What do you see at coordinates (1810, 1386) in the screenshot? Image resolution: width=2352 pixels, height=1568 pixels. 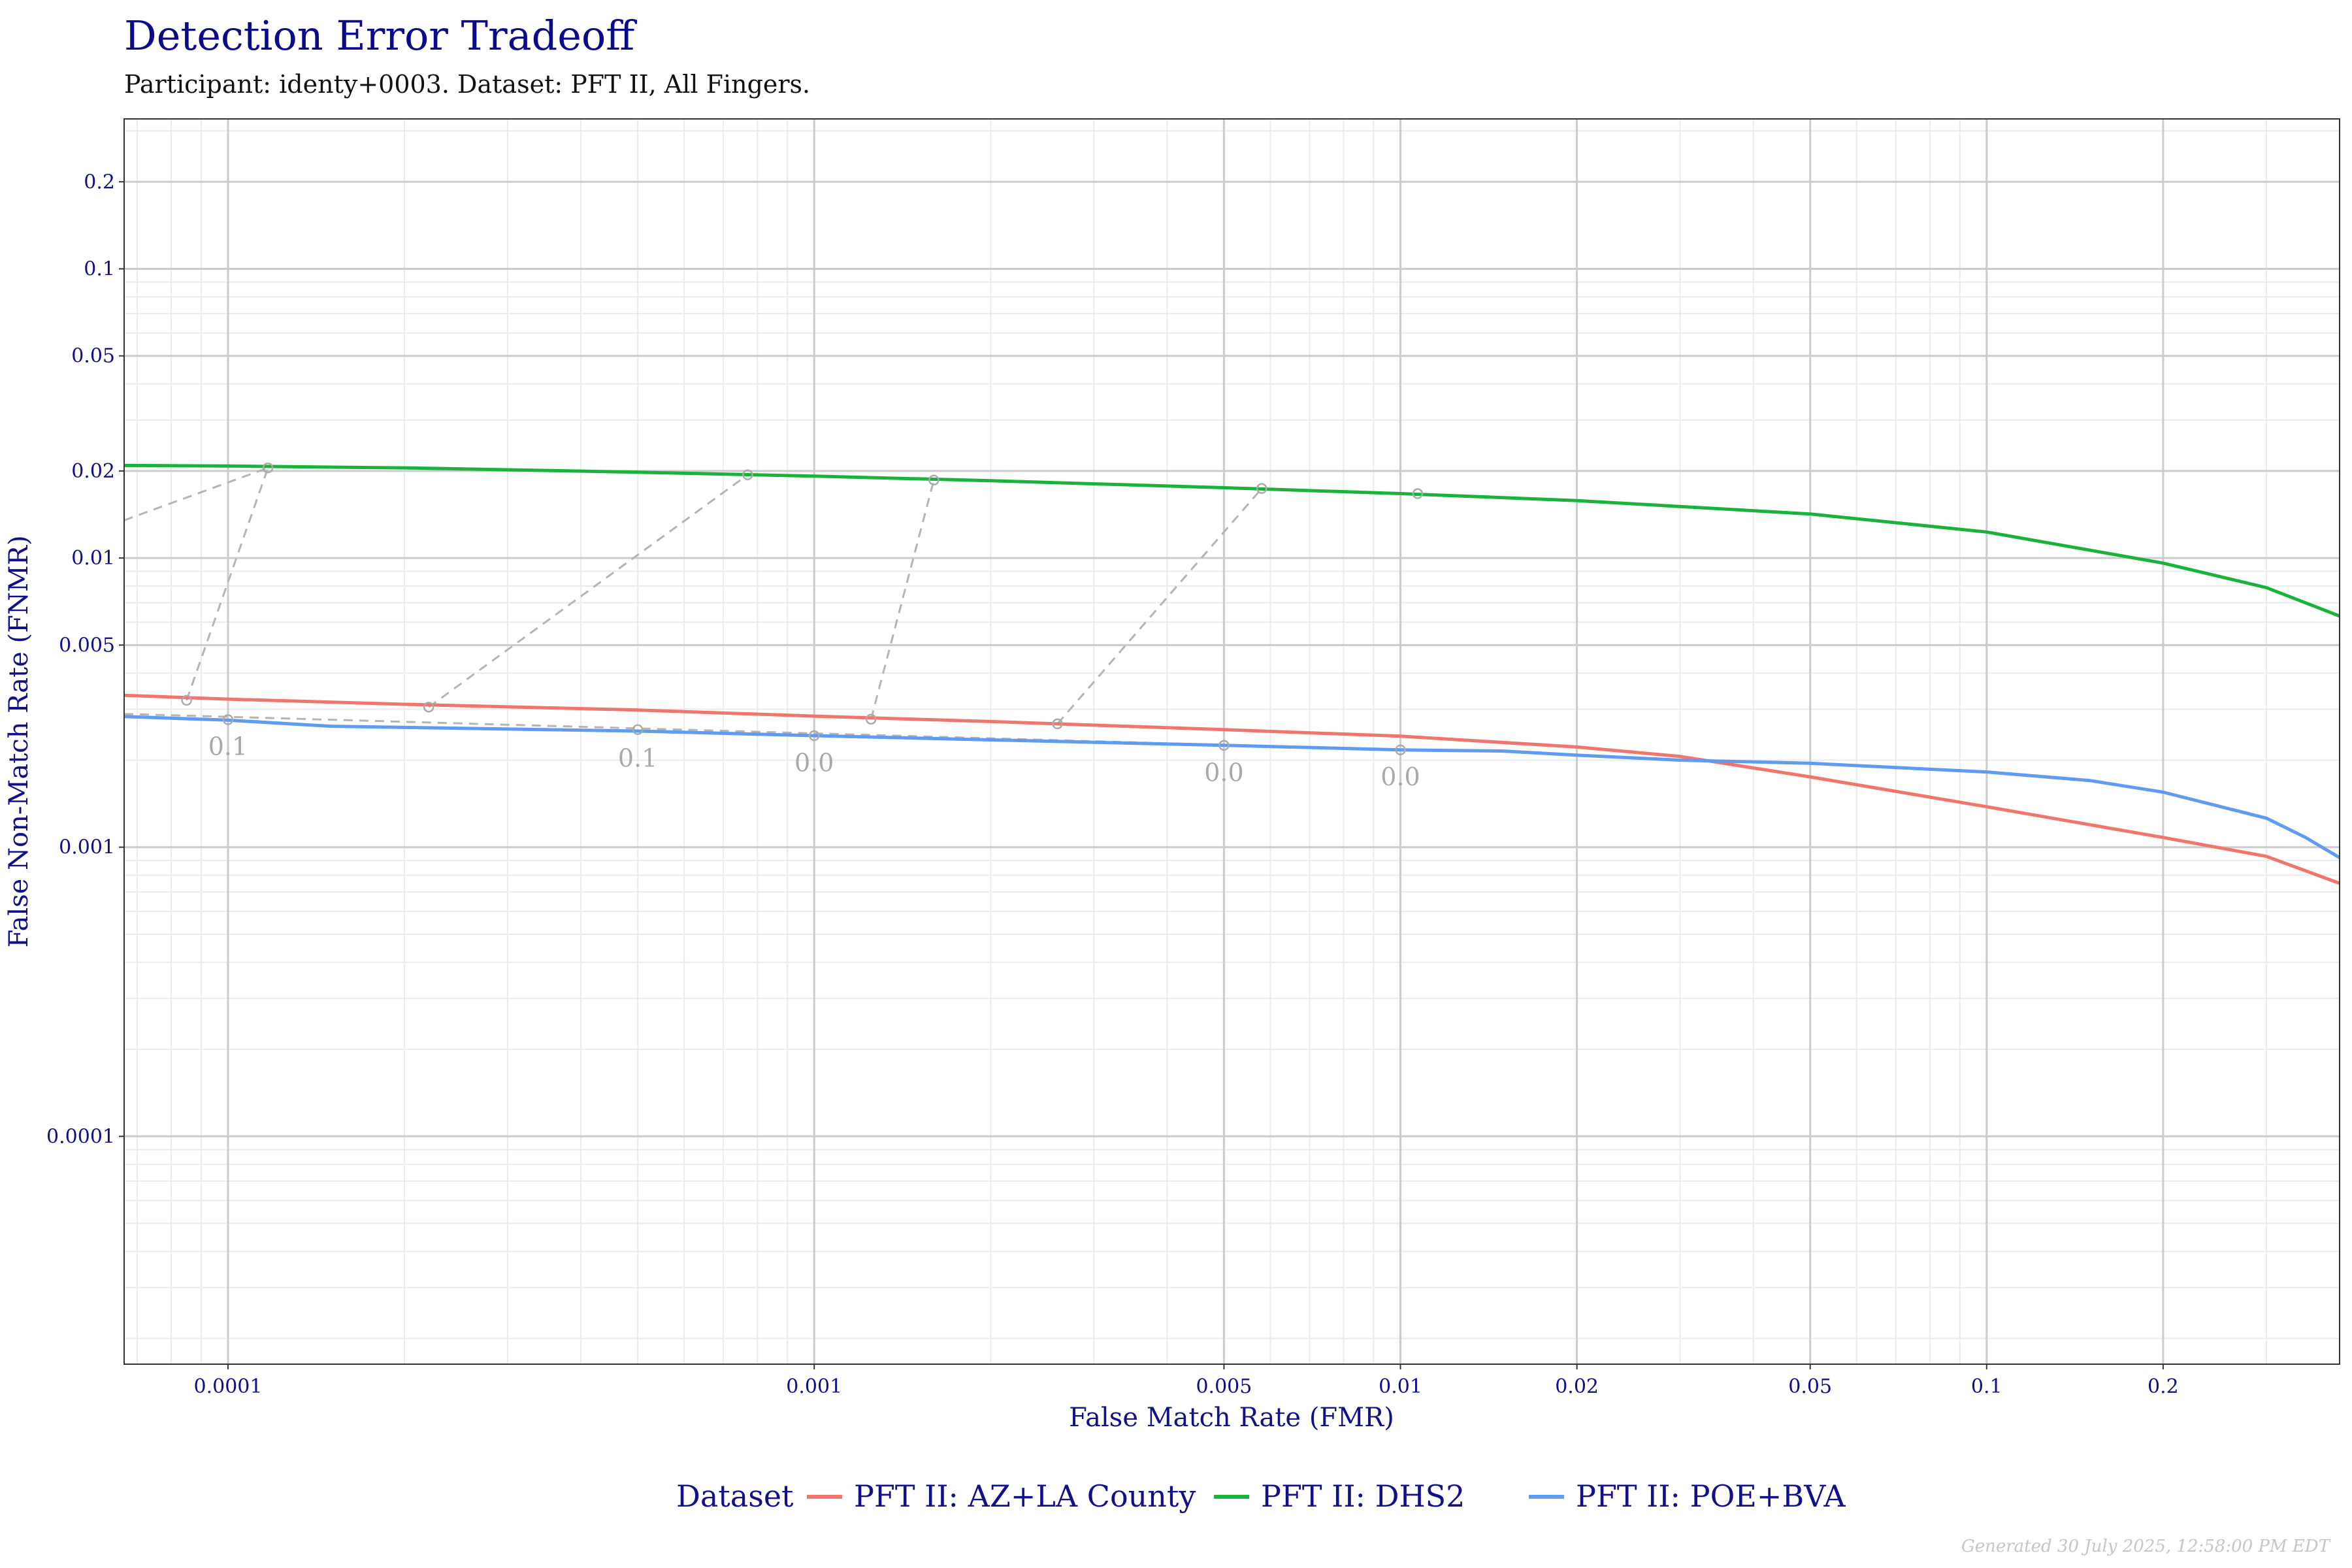 I see `x-tick-label: 0.05` at bounding box center [1810, 1386].